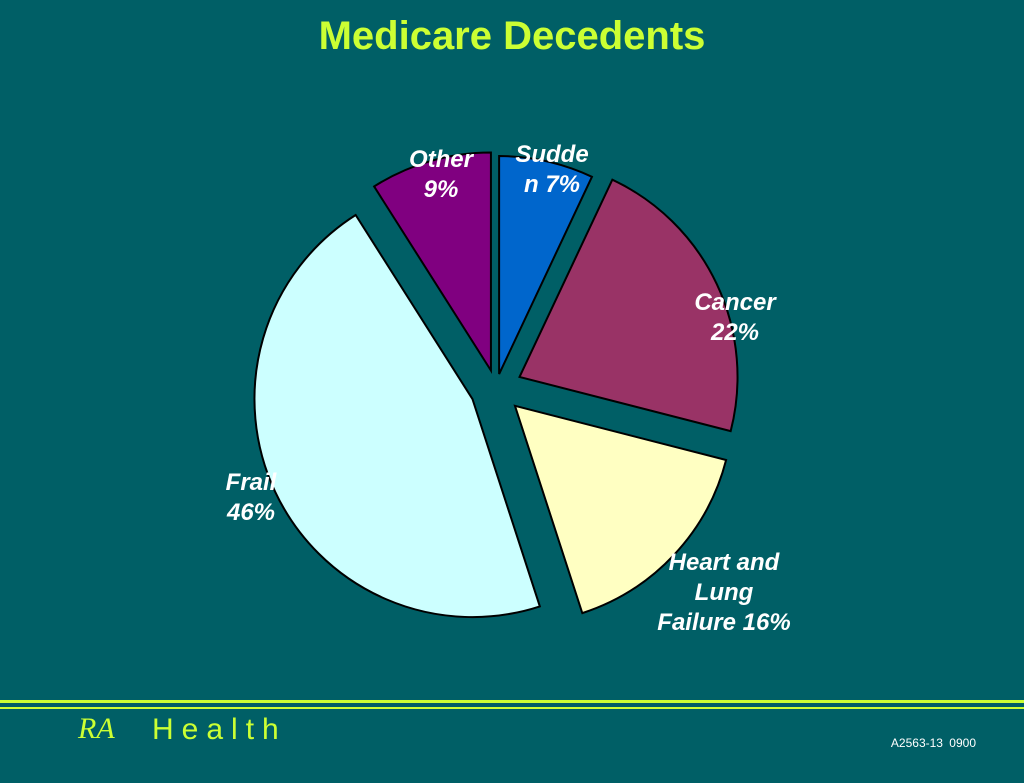 Image resolution: width=1024 pixels, height=783 pixels. Describe the element at coordinates (735, 317) in the screenshot. I see `slice-label-cancer: Cancer 22%` at that location.